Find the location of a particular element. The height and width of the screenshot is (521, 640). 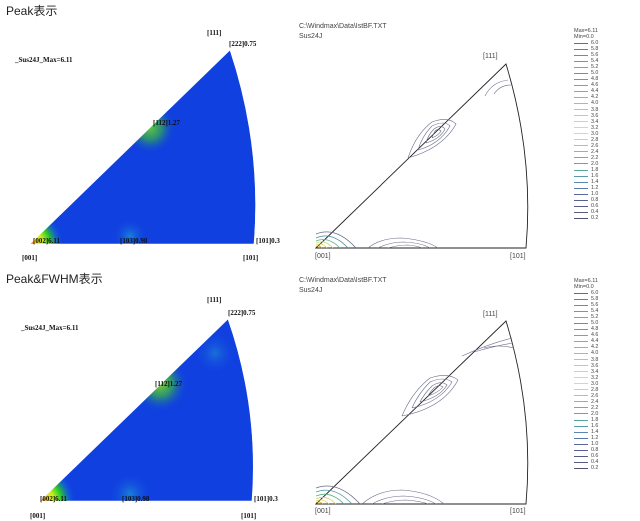

legend-value: 0.2 is located at coordinates (595, 218).